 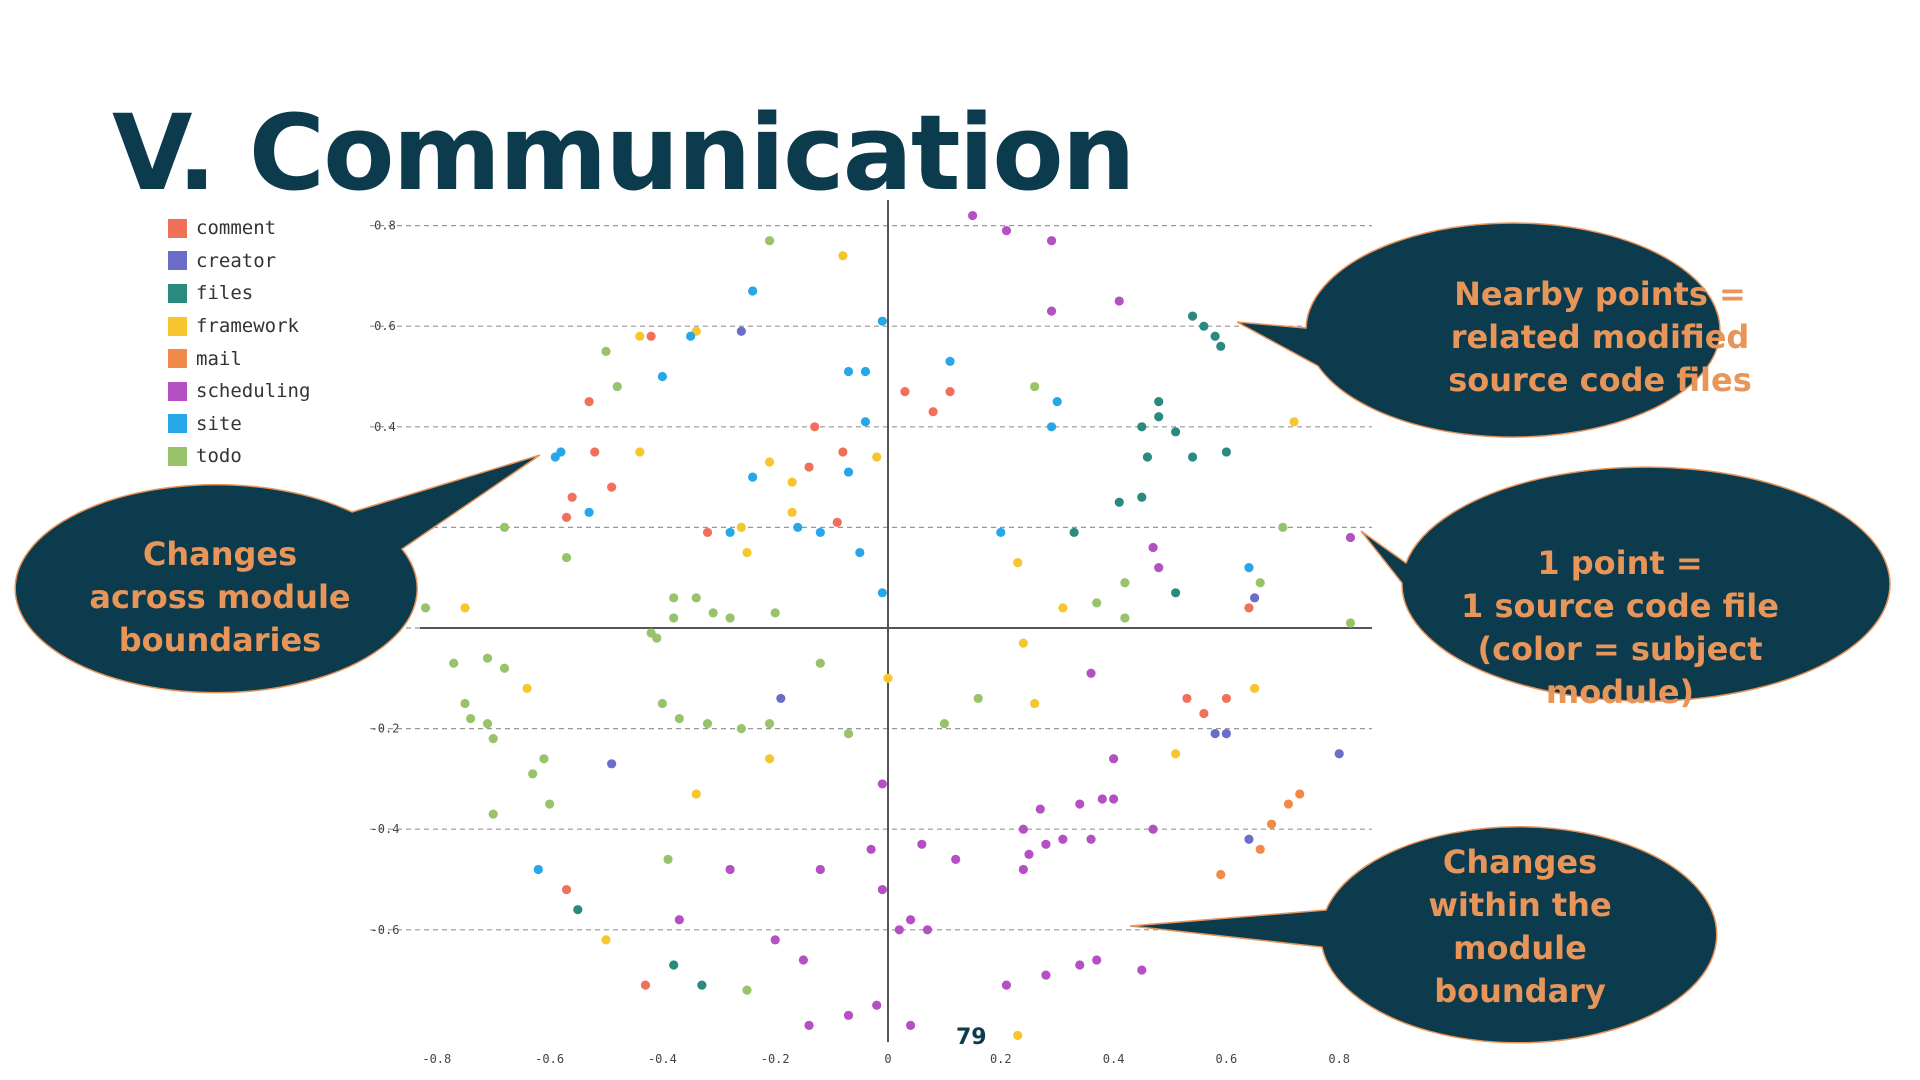 I want to click on legend-label: todo, so click(x=219, y=456).